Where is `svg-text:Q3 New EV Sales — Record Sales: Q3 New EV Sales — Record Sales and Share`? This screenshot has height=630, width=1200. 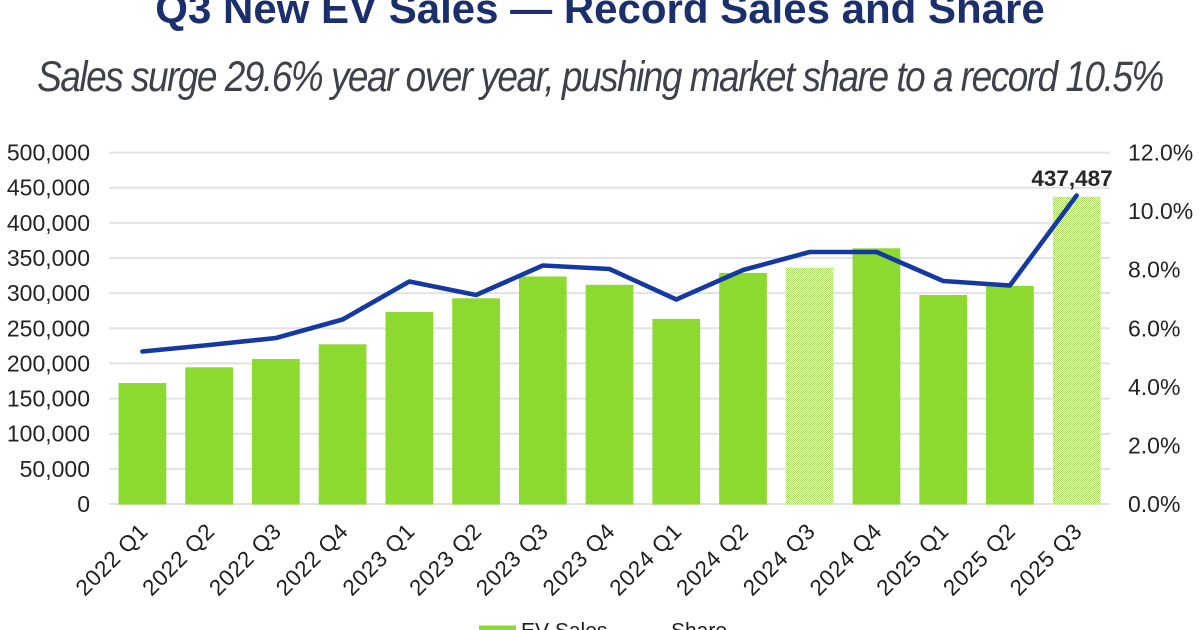 svg-text:Q3 New EV Sales — Record Sales: Q3 New EV Sales — Record Sales and Share is located at coordinates (599, 16).